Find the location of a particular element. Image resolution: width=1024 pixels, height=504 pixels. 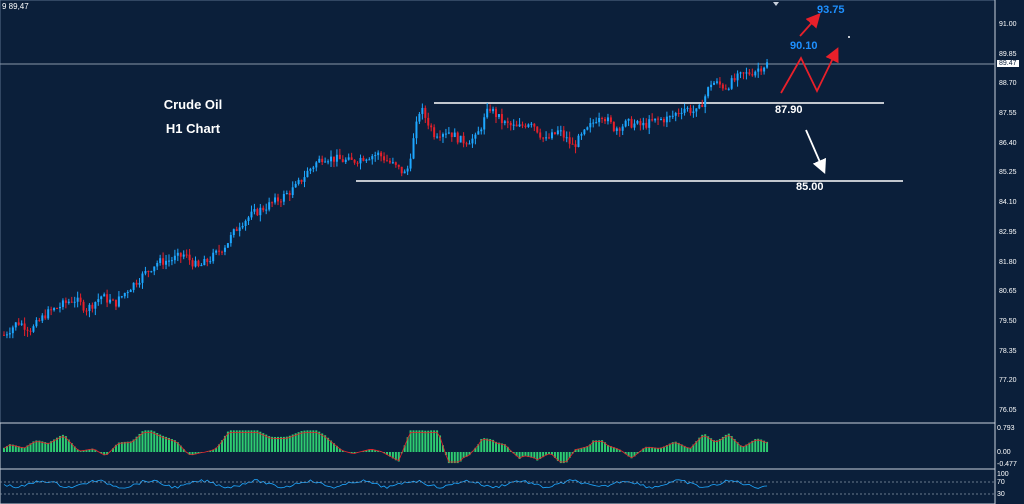

chart-subtitle: H1 Chart is located at coordinates (193, 128).